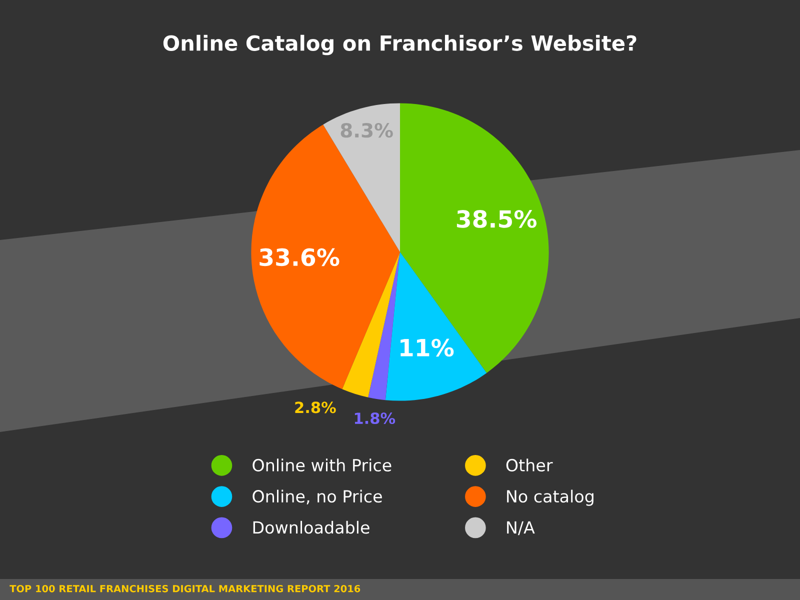 The width and height of the screenshot is (800, 600). I want to click on legend-label: Online, no Price, so click(317, 497).